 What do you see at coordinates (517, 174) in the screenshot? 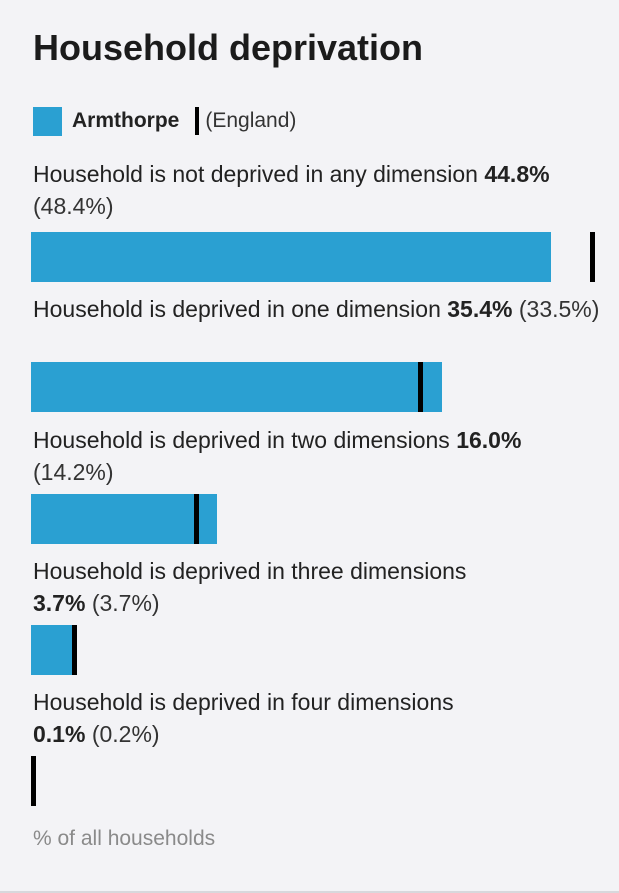
I see `armthorpe-value-label-0: 44.8%` at bounding box center [517, 174].